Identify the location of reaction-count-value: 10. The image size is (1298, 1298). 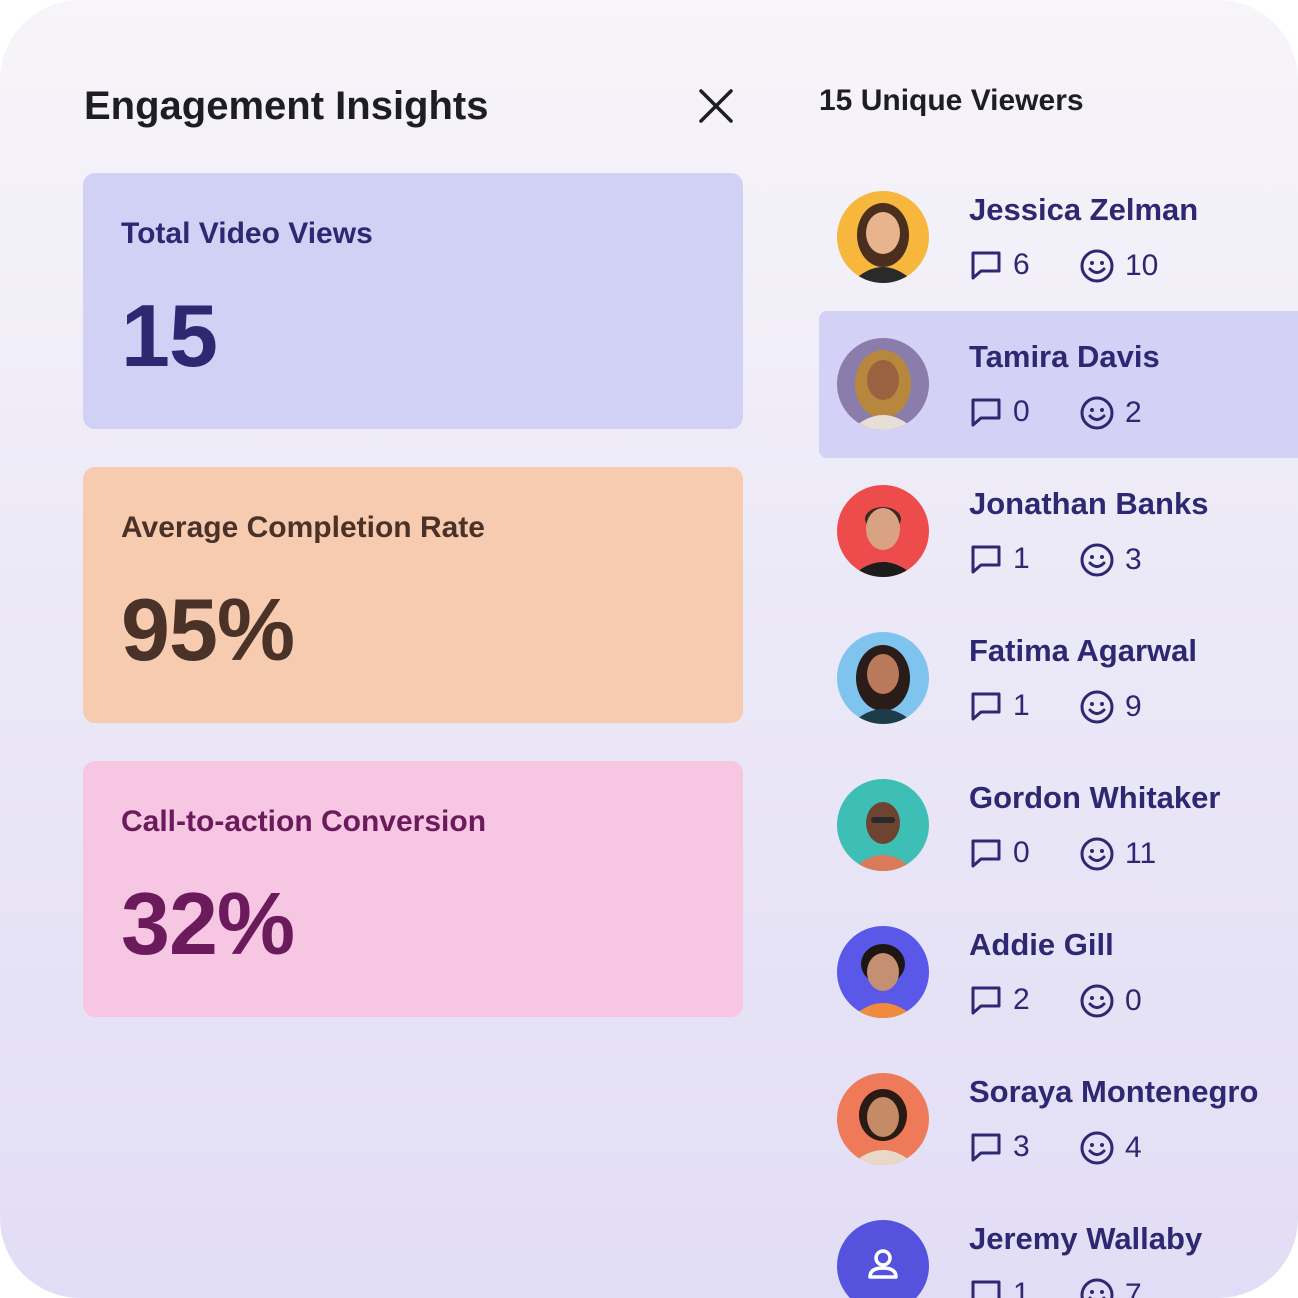
(1142, 265).